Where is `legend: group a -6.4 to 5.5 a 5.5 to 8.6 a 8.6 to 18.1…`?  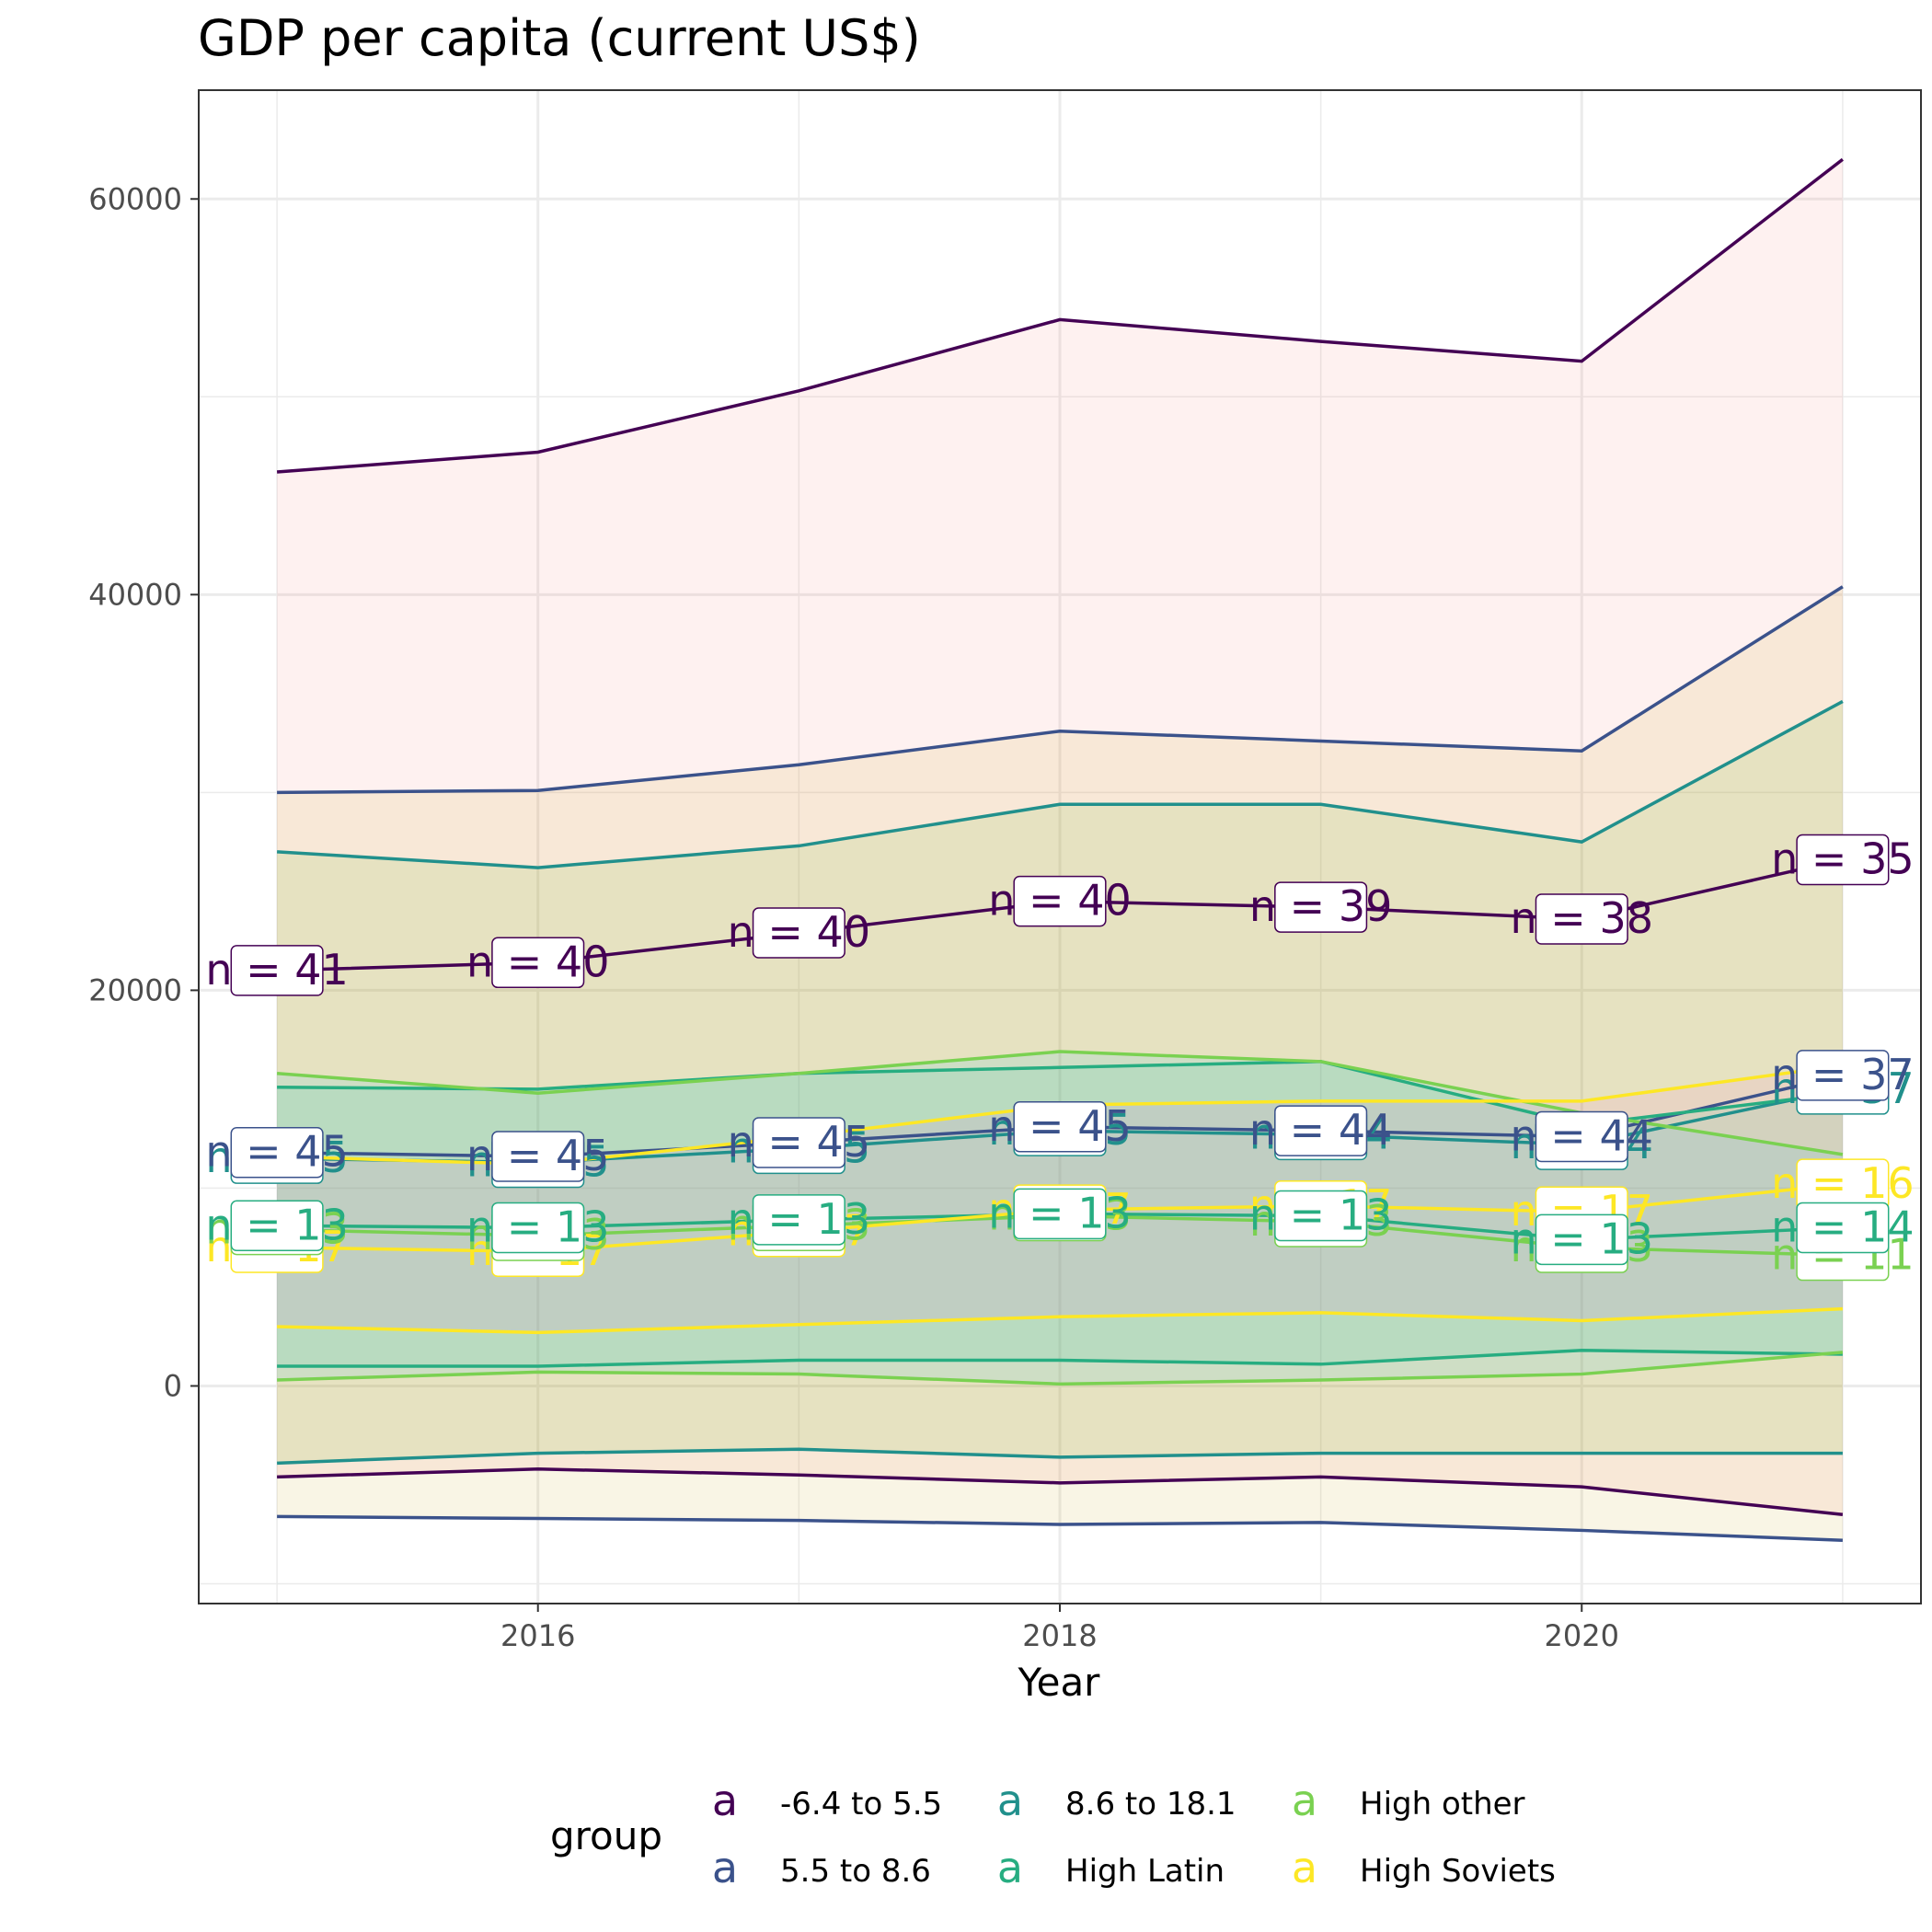
legend: group a -6.4 to 5.5 a 5.5 to 8.6 a 8.6 to 18.1… is located at coordinates (1053, 1834).